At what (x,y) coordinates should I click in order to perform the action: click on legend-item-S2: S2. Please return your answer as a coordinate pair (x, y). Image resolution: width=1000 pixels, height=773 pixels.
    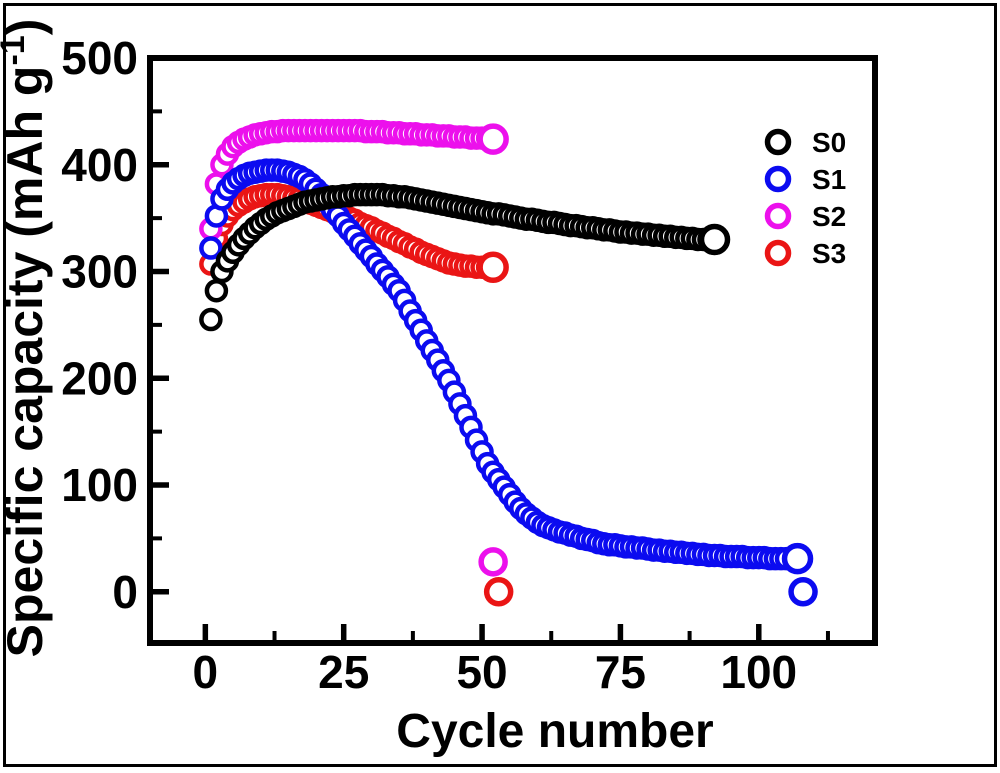
    Looking at the image, I should click on (805, 216).